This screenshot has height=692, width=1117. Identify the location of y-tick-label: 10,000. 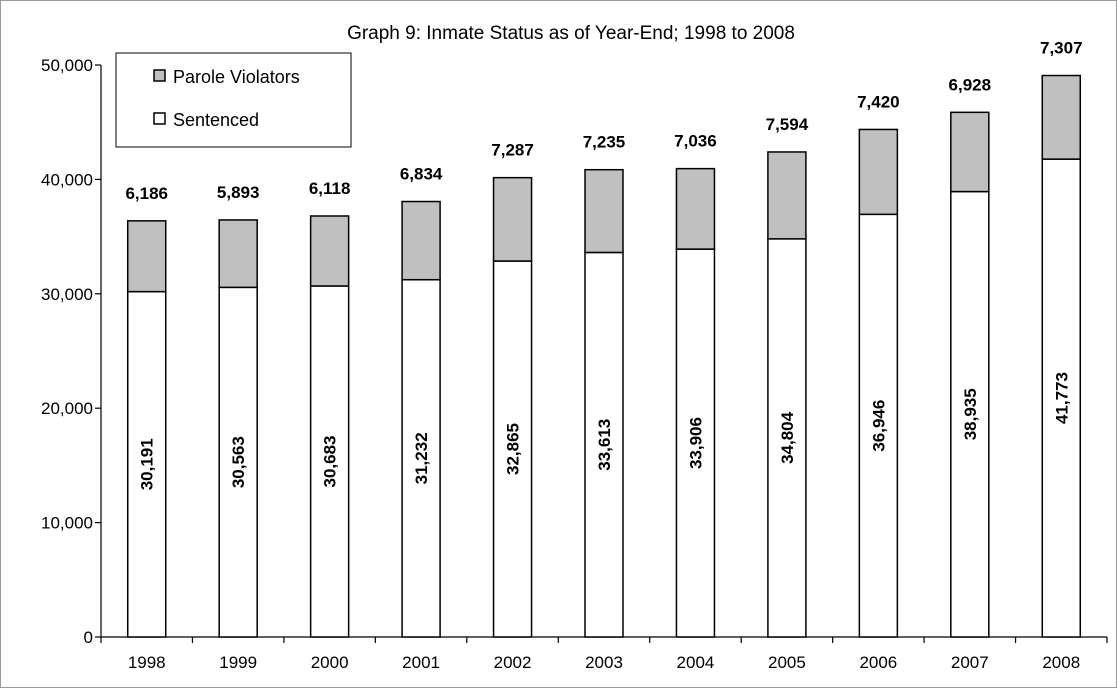
(67, 523).